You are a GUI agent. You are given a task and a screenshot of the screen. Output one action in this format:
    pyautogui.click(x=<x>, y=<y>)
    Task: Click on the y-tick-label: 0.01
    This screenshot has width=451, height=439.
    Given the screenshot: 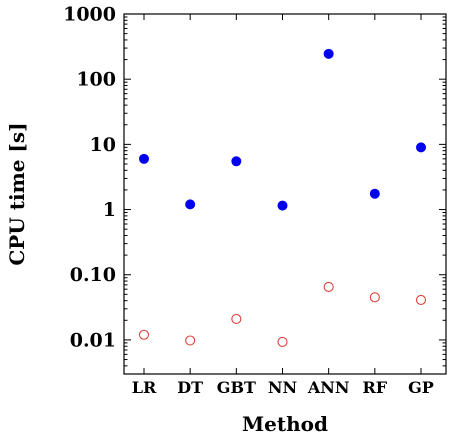 What is the action you would take?
    pyautogui.click(x=93, y=340)
    